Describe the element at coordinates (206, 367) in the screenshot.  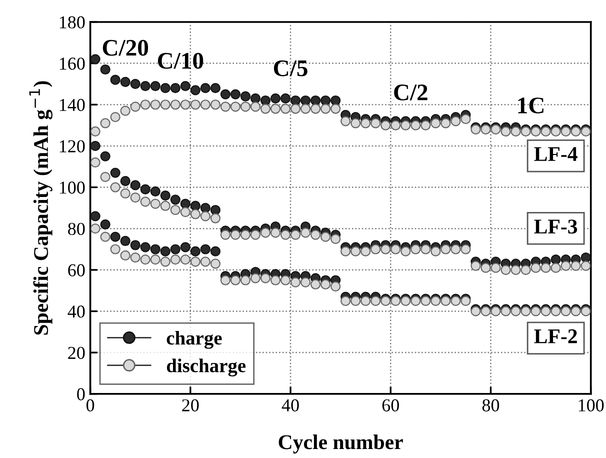
I see `legend-label: discharge` at that location.